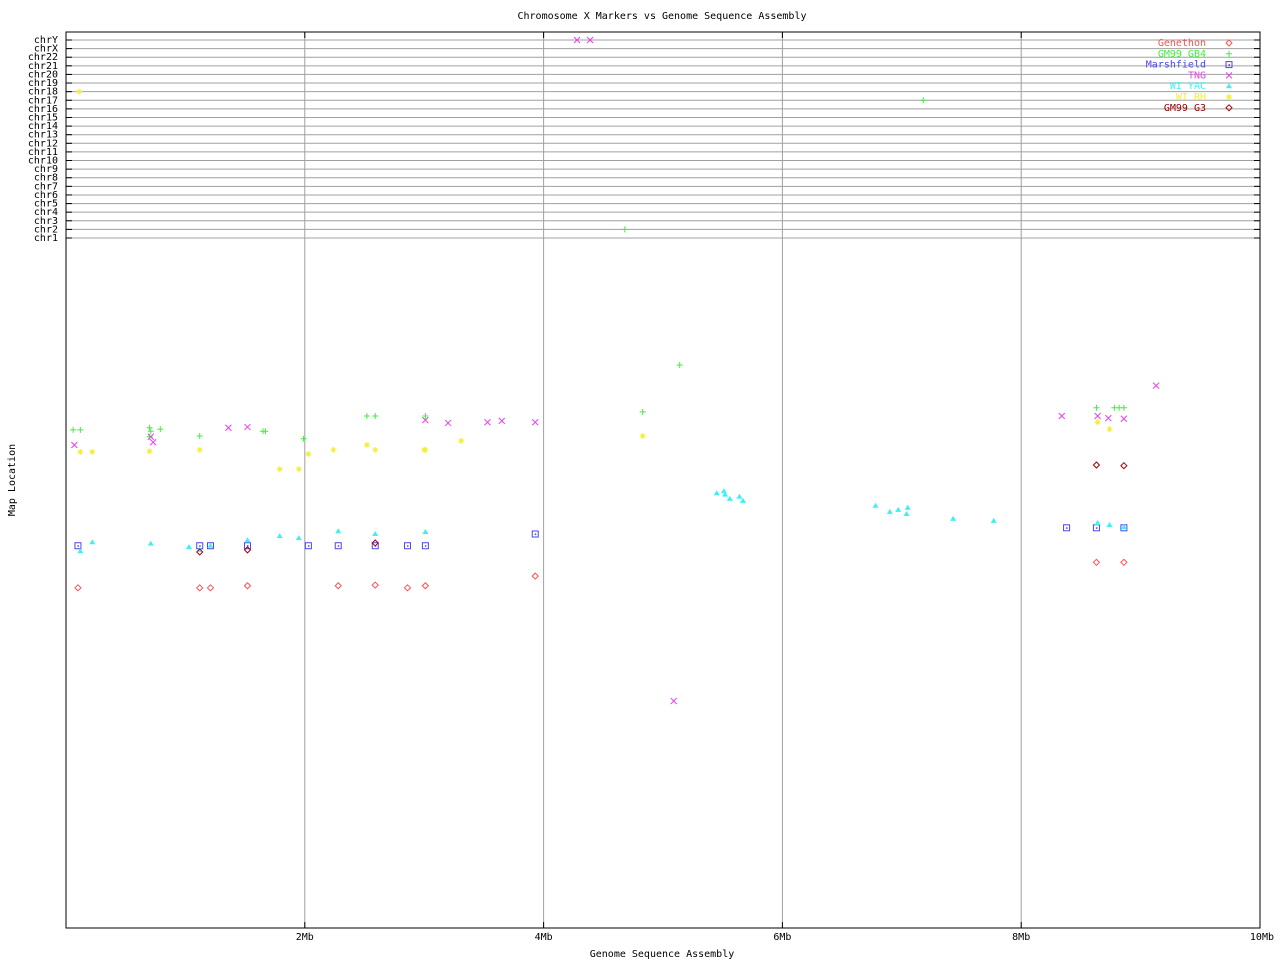  Describe the element at coordinates (43, 161) in the screenshot. I see `tick-label-chr10: chr10` at that location.